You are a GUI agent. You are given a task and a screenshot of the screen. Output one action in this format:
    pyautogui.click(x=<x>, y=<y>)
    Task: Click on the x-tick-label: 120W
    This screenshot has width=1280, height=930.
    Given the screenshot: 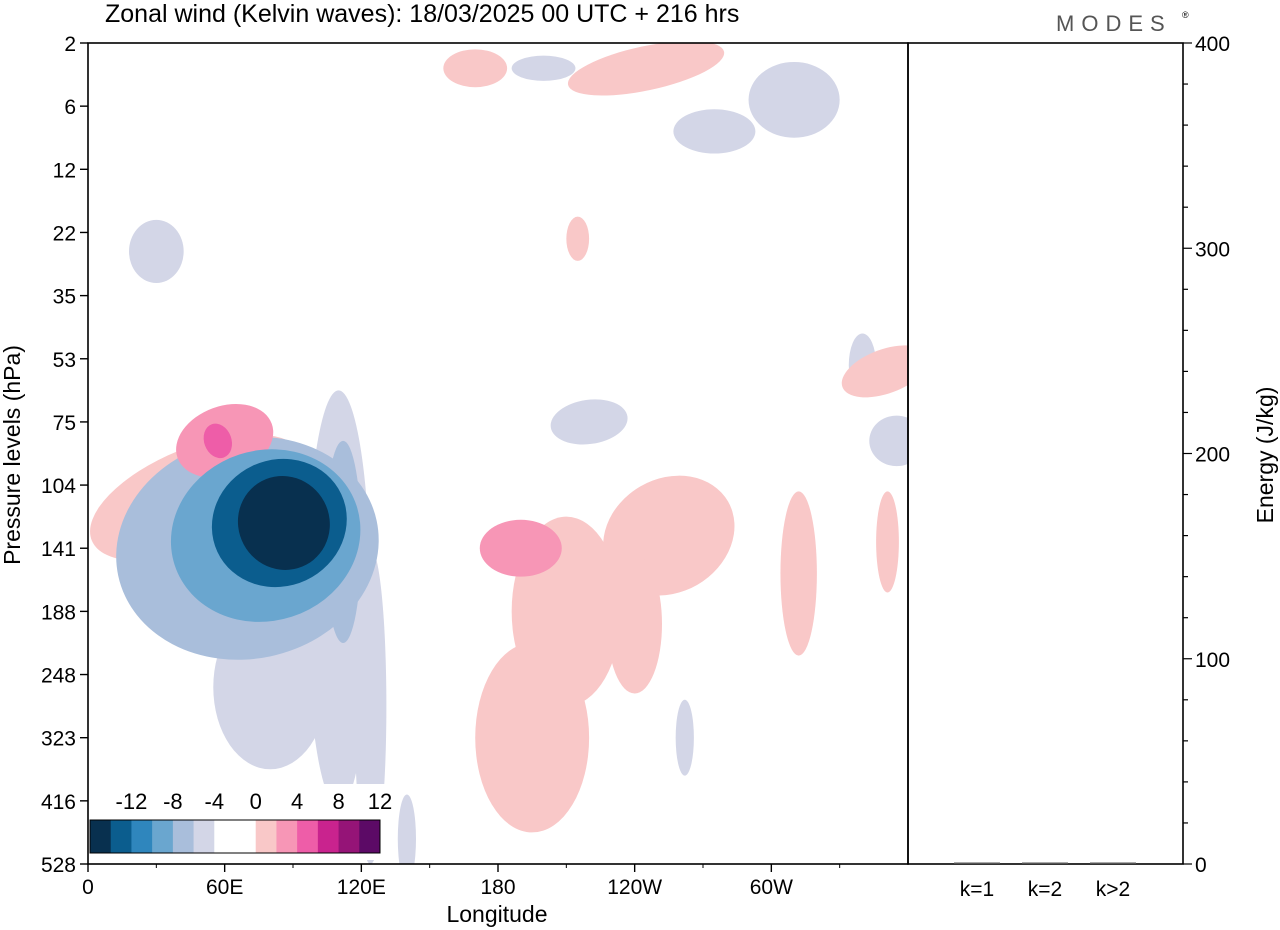 What is the action you would take?
    pyautogui.click(x=634, y=887)
    